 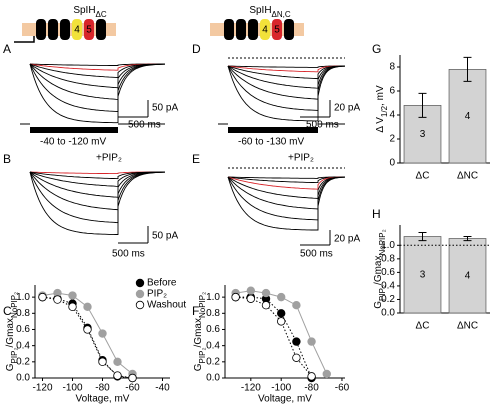 What do you see at coordinates (23, 361) in the screenshot?
I see `y-tick-label: 0.2` at bounding box center [23, 361].